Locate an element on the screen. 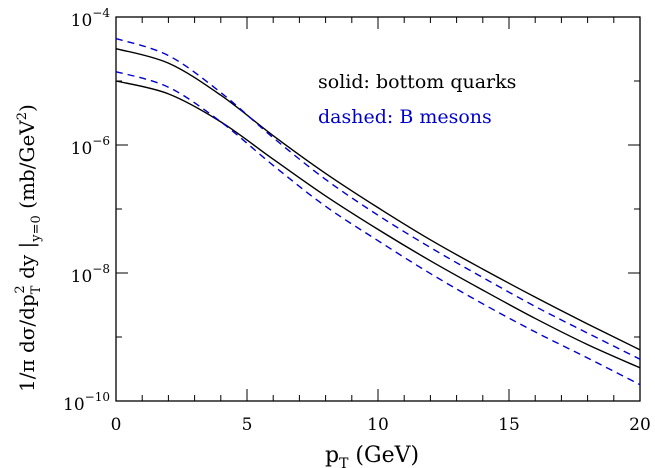 The width and height of the screenshot is (655, 468). y-axis-label: 1/π dσ/dpT2 dy |y=0 (mb/GeV2) is located at coordinates (28, 248).